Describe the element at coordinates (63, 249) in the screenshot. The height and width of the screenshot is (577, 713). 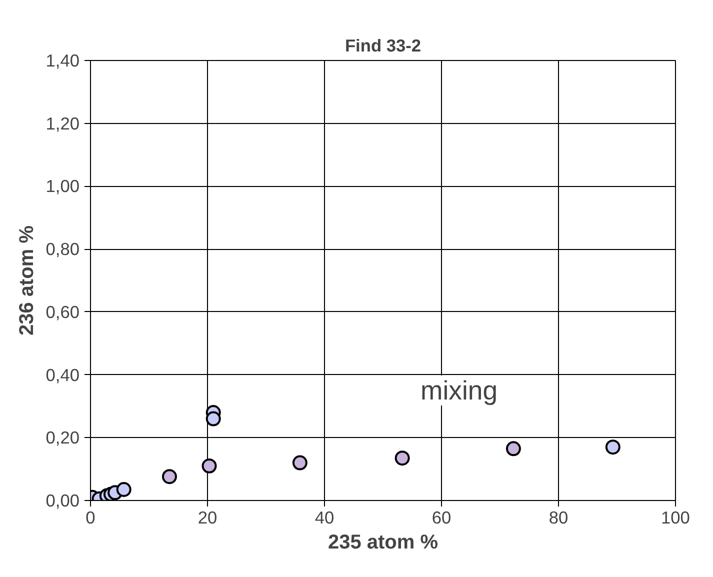
I see `y-tick-label: 0,80` at that location.